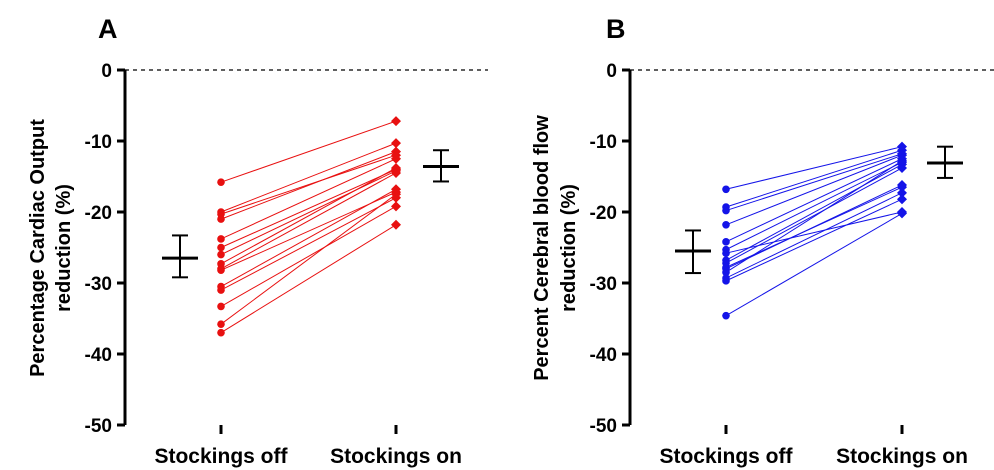 The width and height of the screenshot is (994, 470). I want to click on panel-b-letter: B, so click(616, 29).